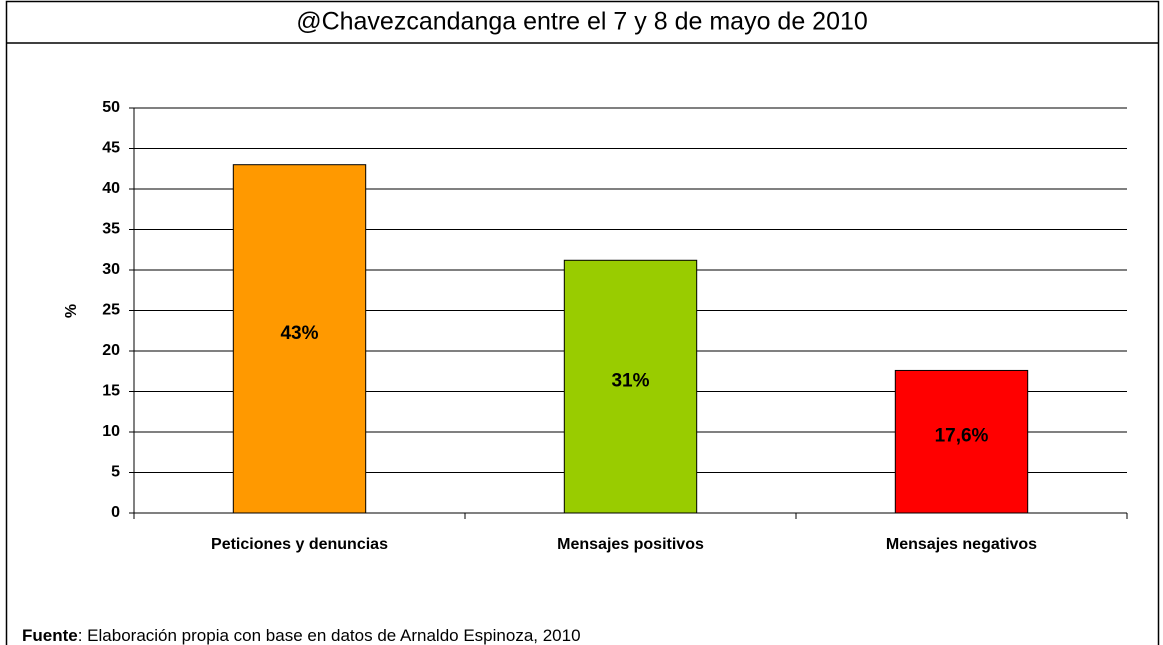  What do you see at coordinates (111, 431) in the screenshot?
I see `y-tick-label: 10` at bounding box center [111, 431].